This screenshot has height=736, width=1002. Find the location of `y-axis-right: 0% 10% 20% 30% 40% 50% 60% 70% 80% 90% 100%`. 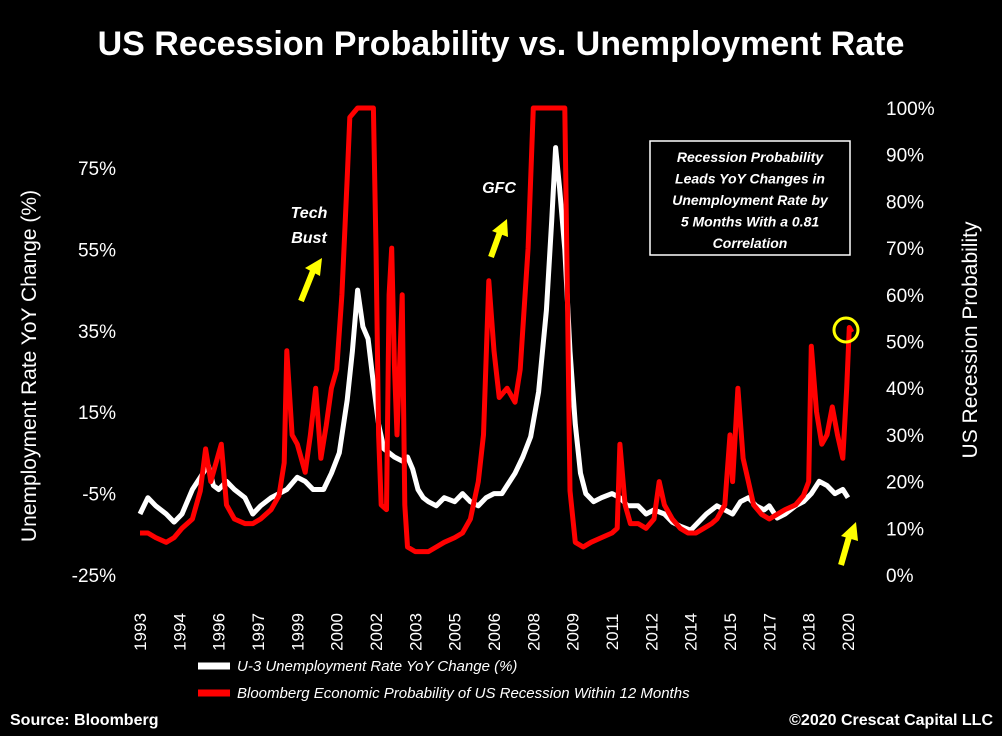

y-axis-right: 0% 10% 20% 30% 40% 50% 60% 70% 80% 90% 100% is located at coordinates (910, 343).